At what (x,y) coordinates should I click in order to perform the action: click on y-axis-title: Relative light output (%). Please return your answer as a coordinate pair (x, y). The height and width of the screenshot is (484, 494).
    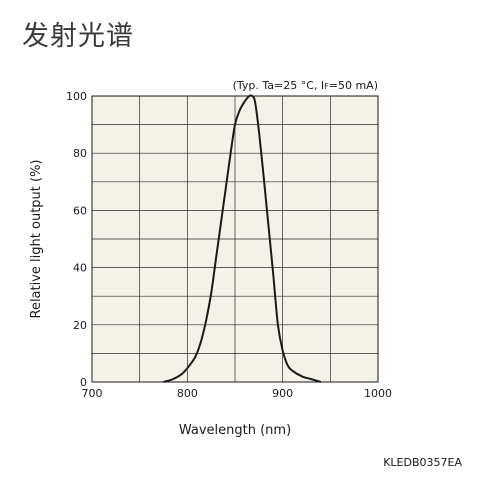
    Looking at the image, I should click on (36, 238).